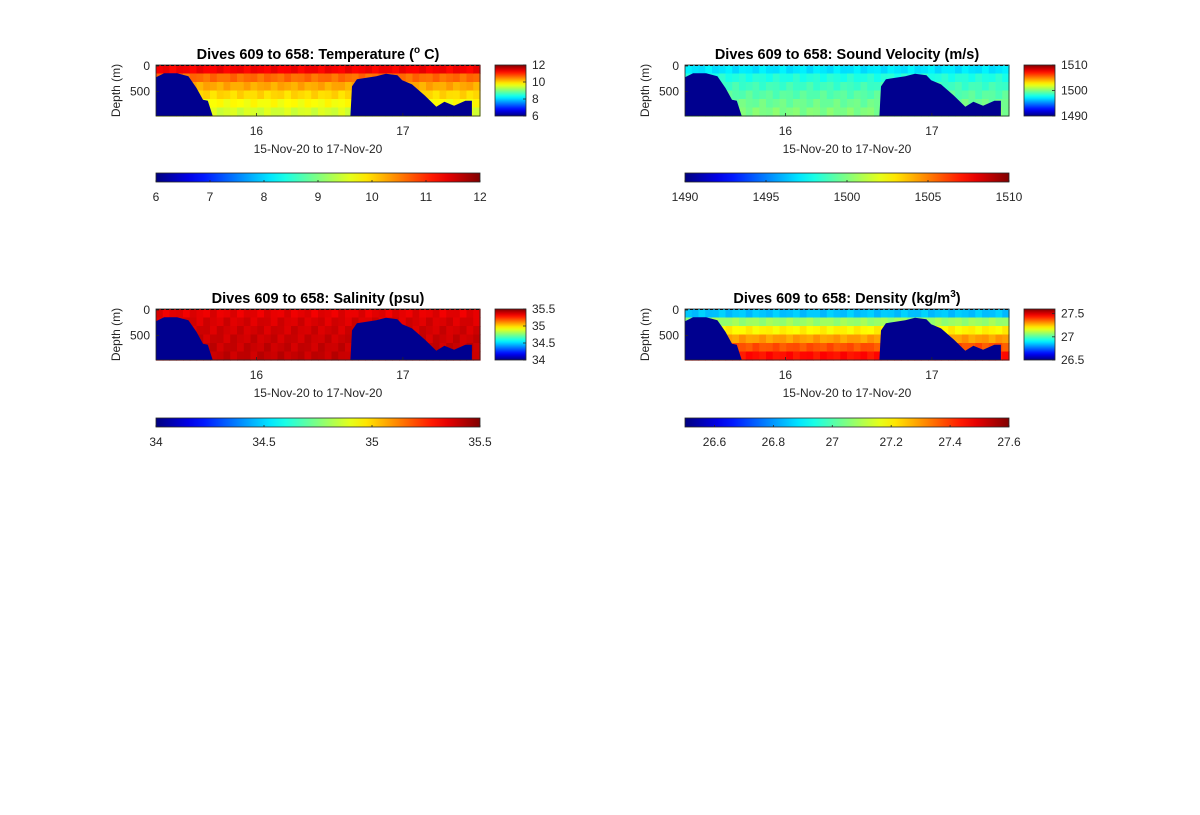  What do you see at coordinates (116, 90) in the screenshot?
I see `y-axis-label: Depth (m)` at bounding box center [116, 90].